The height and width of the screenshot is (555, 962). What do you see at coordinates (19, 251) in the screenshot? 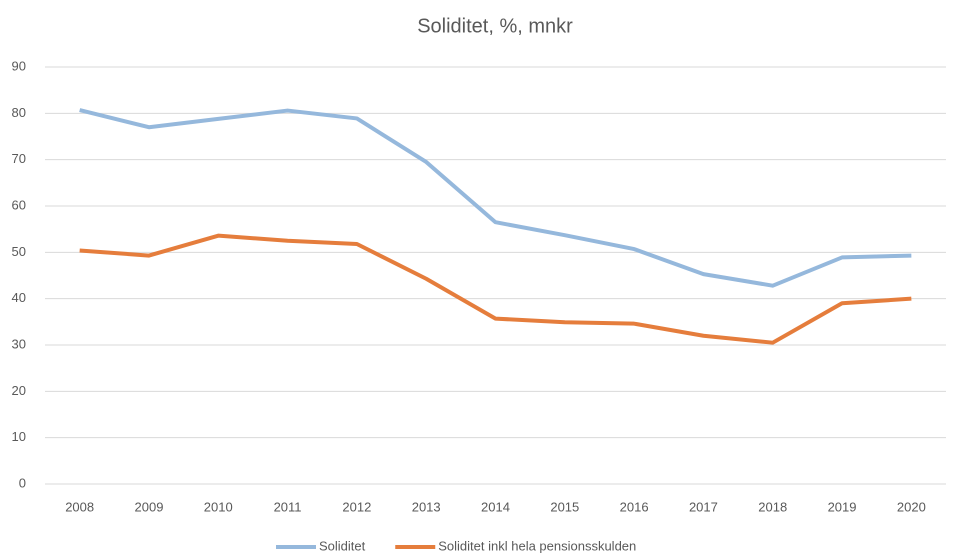
I see `y-tick-label: 50` at bounding box center [19, 251].